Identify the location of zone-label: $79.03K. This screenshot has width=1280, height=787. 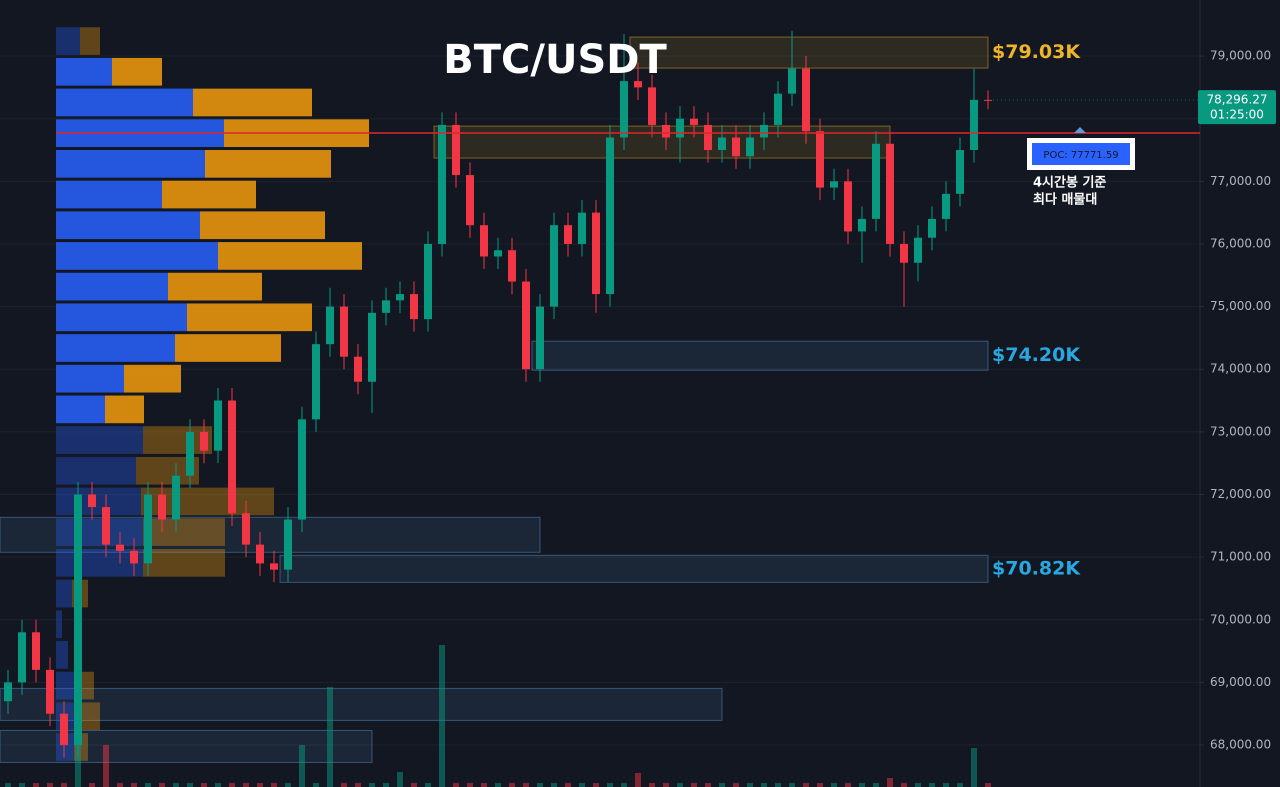
(1036, 52).